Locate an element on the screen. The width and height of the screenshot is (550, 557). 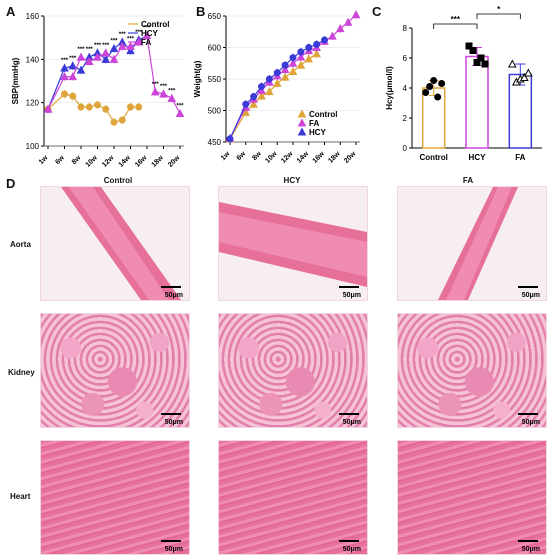
histology-aorta-fa: 50μm is located at coordinates (472, 243).